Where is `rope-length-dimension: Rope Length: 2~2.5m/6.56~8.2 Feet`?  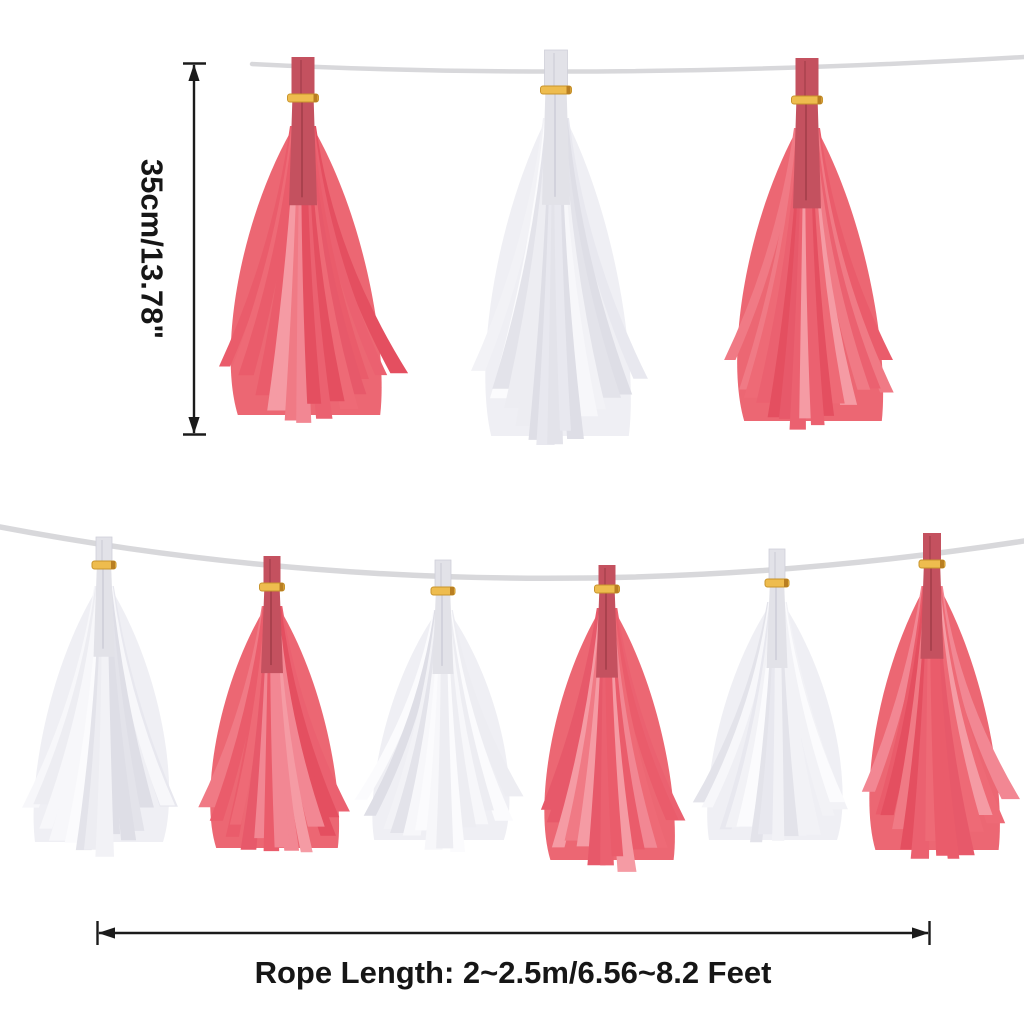 rope-length-dimension: Rope Length: 2~2.5m/6.56~8.2 Feet is located at coordinates (513, 955).